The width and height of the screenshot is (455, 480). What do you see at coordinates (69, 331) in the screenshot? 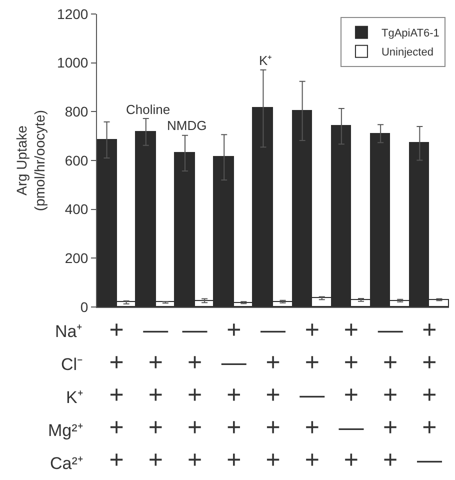
I see `text: Na⁺` at bounding box center [69, 331].